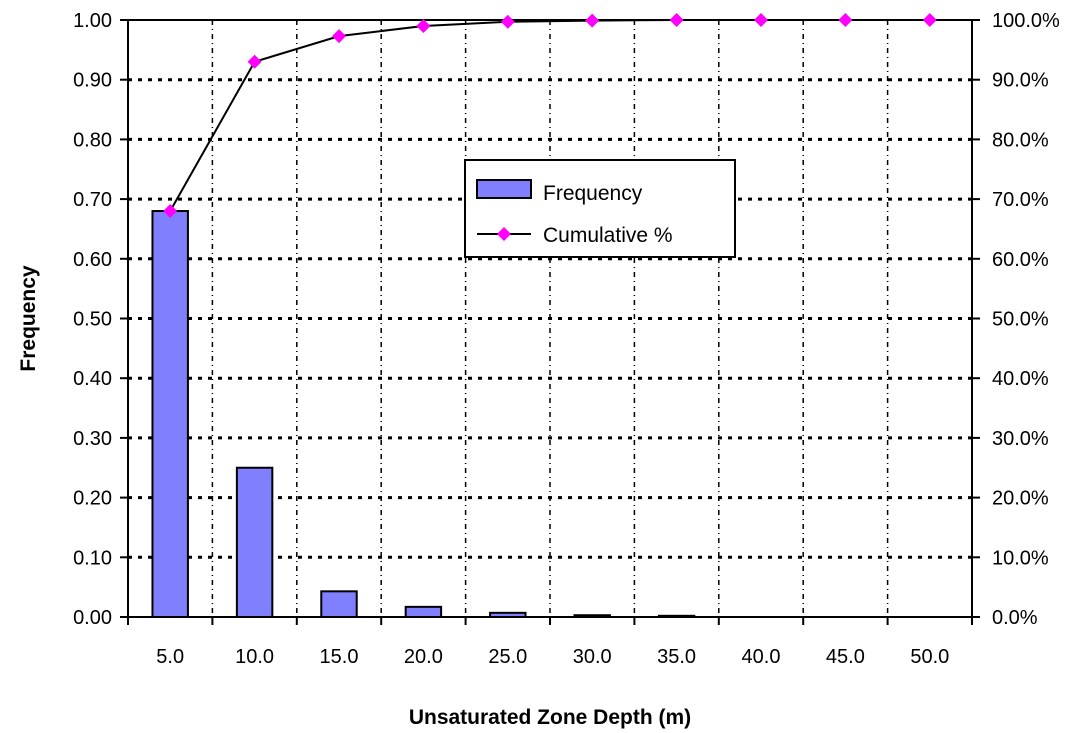 The image size is (1090, 733). What do you see at coordinates (1020, 140) in the screenshot?
I see `y-right-tick-label: 80.0%` at bounding box center [1020, 140].